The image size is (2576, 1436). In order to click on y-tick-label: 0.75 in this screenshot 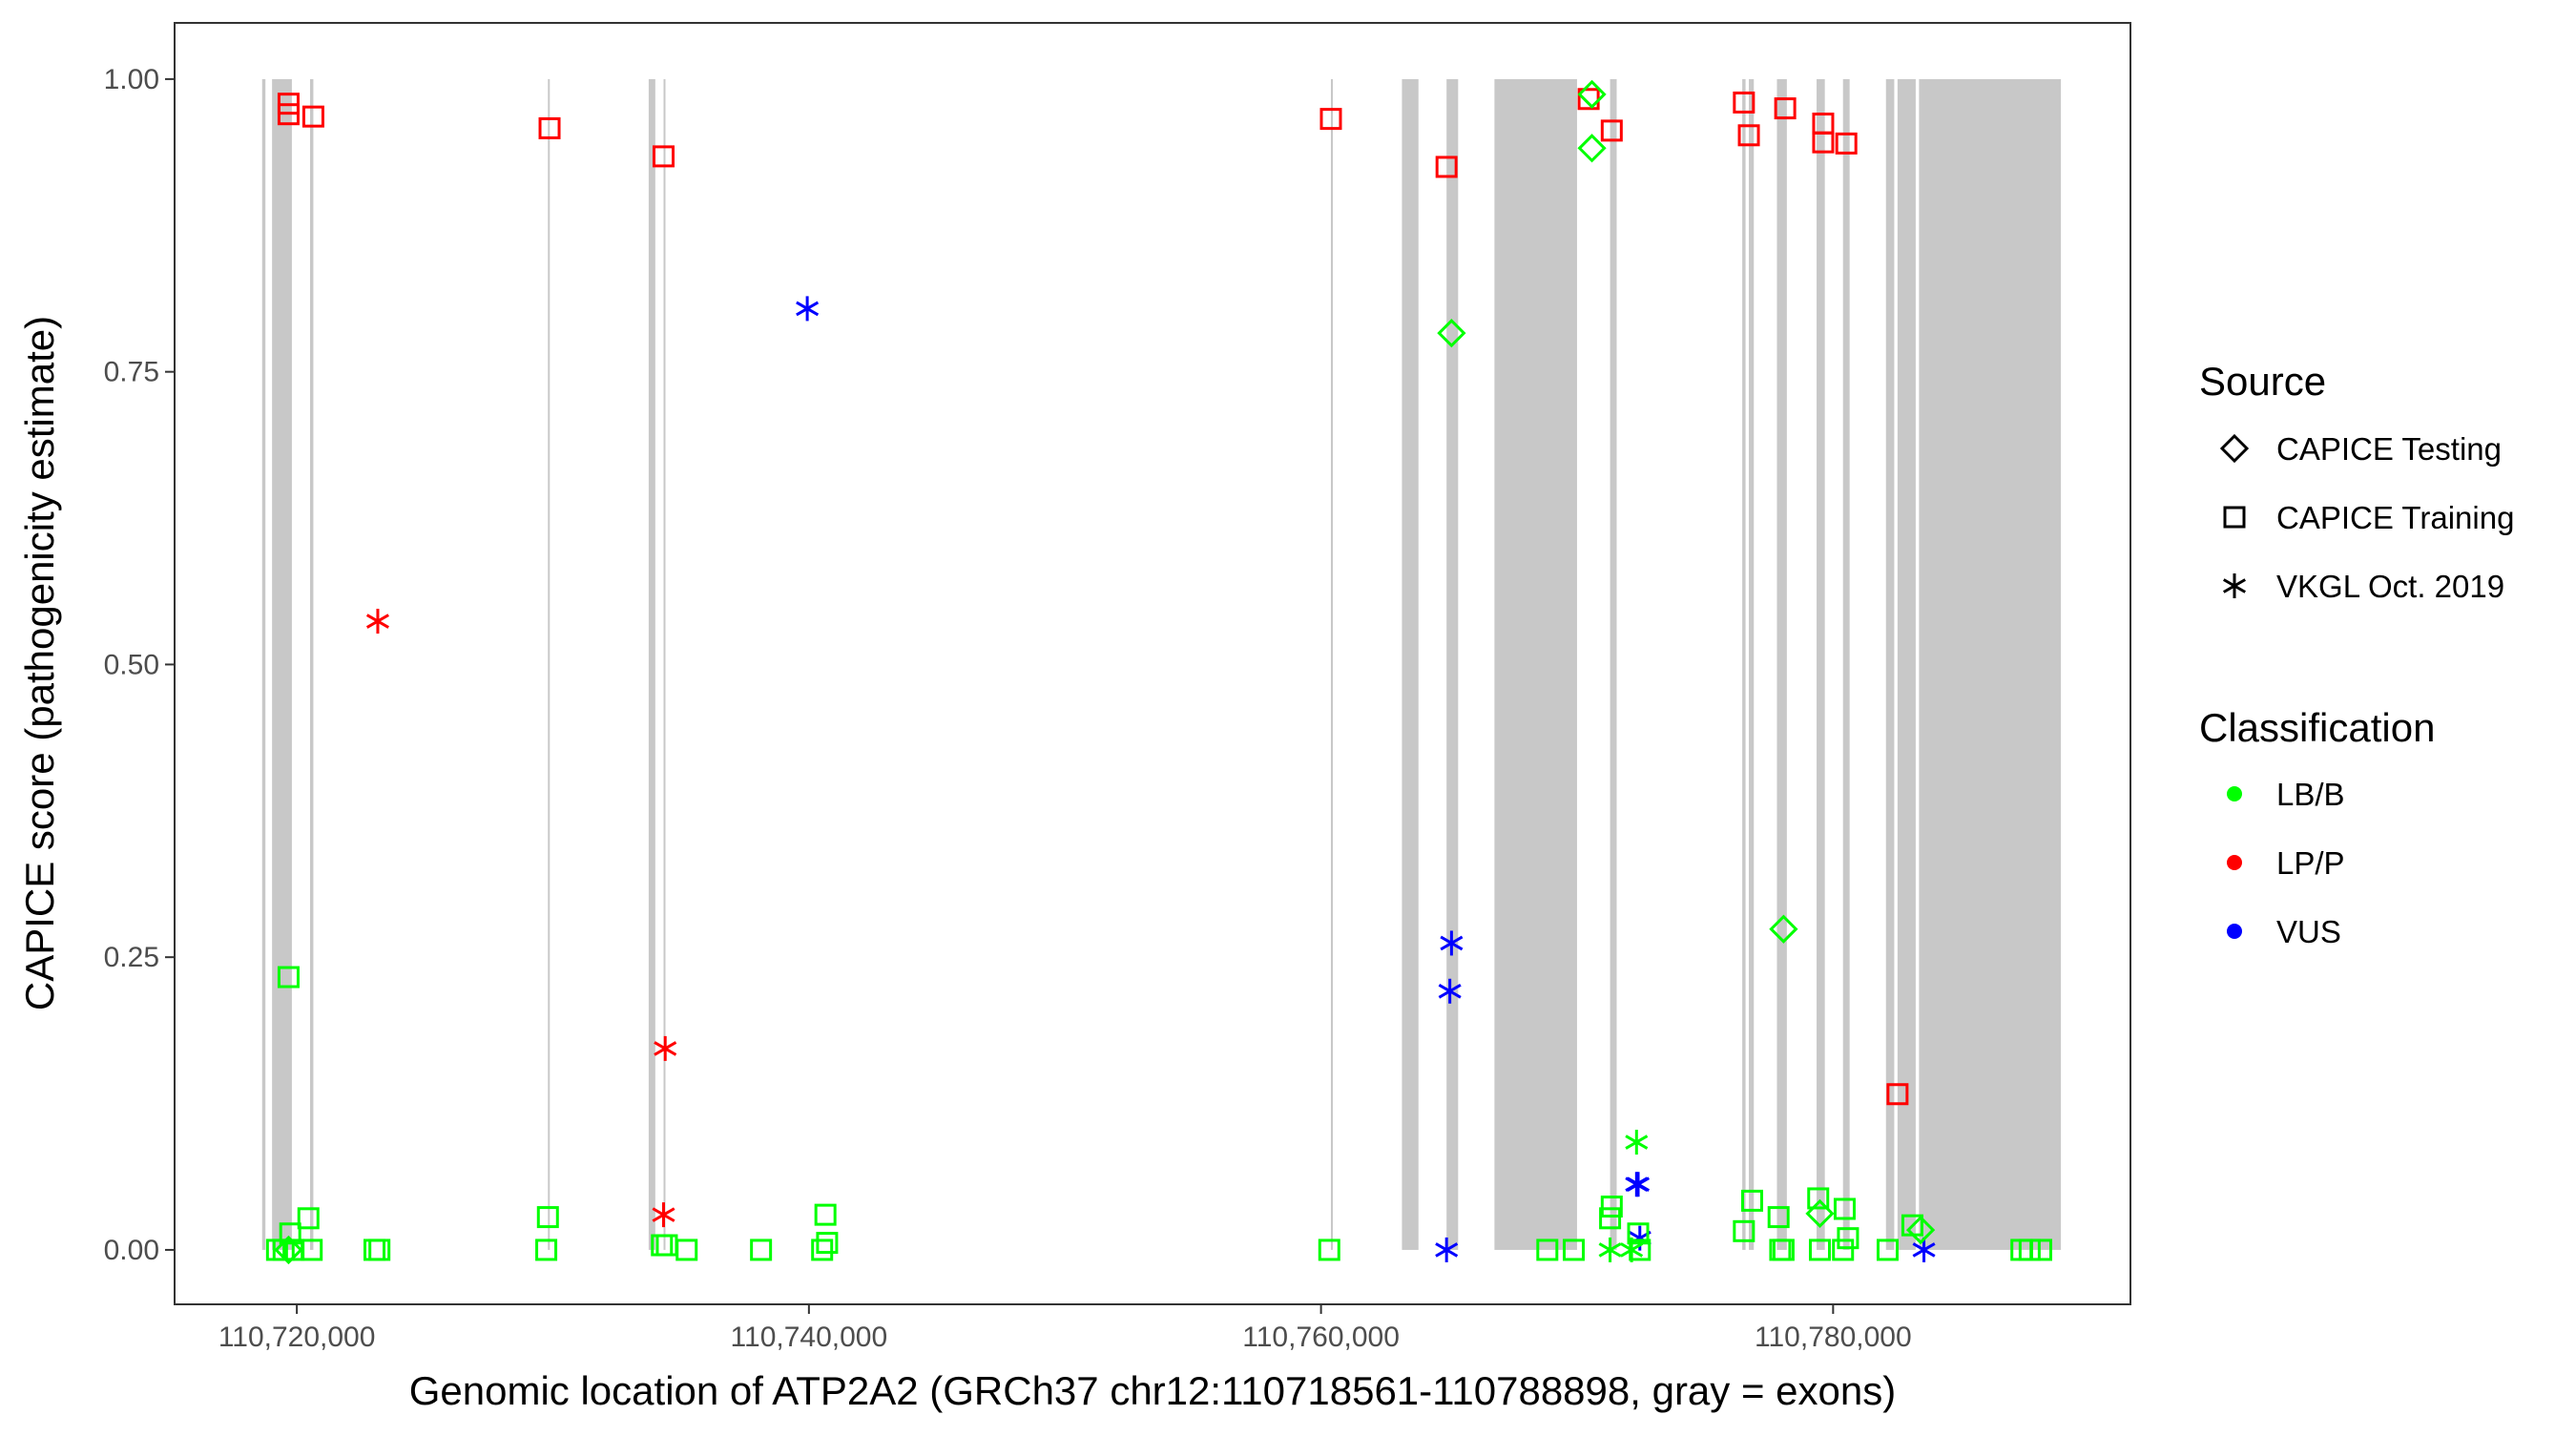, I will do `click(131, 372)`.